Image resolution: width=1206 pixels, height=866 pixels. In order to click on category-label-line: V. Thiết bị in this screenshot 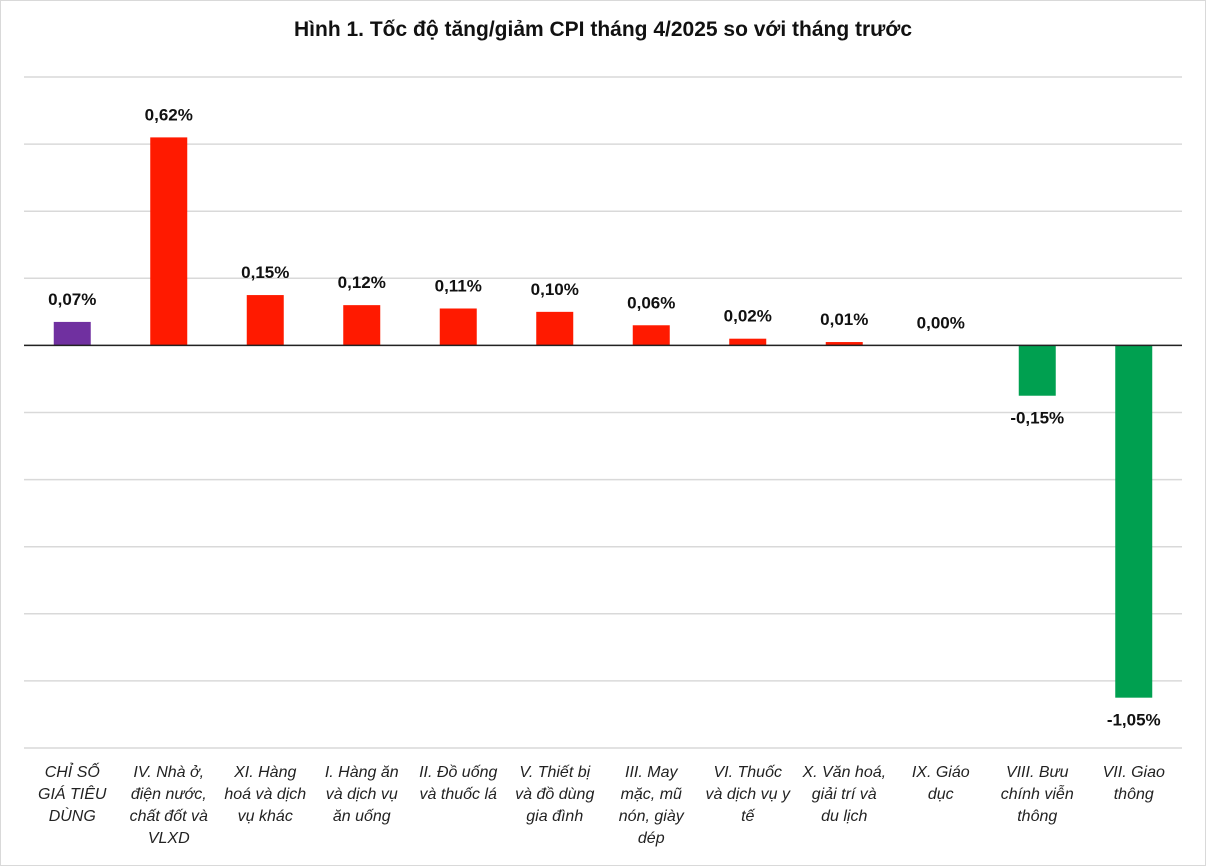, I will do `click(555, 772)`.